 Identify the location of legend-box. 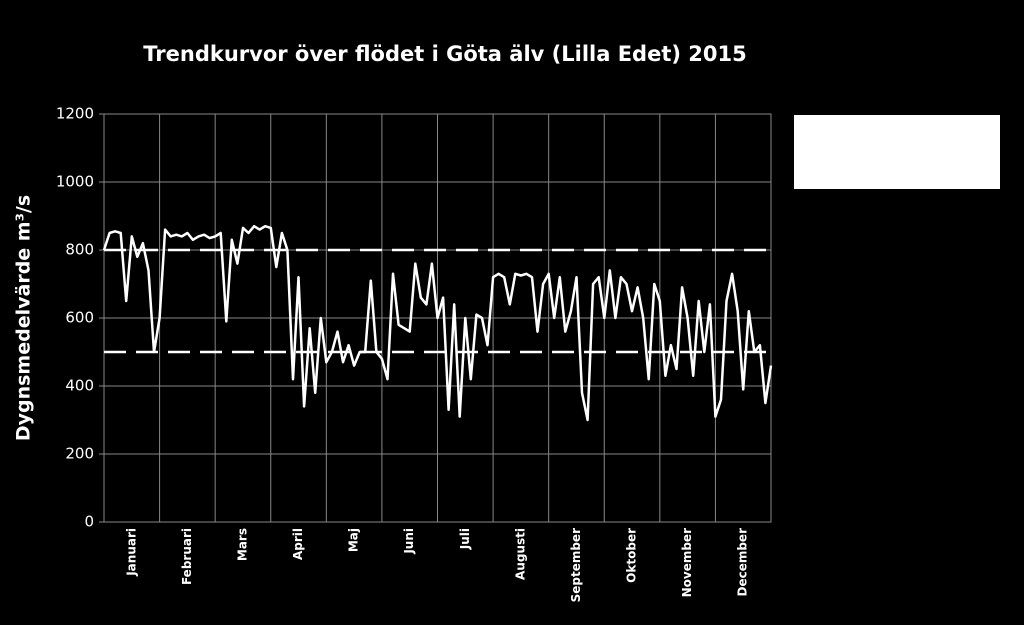
(897, 152).